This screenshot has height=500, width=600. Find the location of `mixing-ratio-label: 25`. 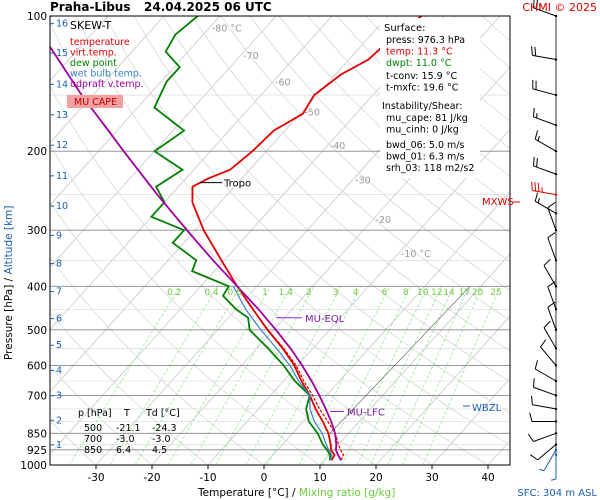

mixing-ratio-label: 25 is located at coordinates (495, 293).